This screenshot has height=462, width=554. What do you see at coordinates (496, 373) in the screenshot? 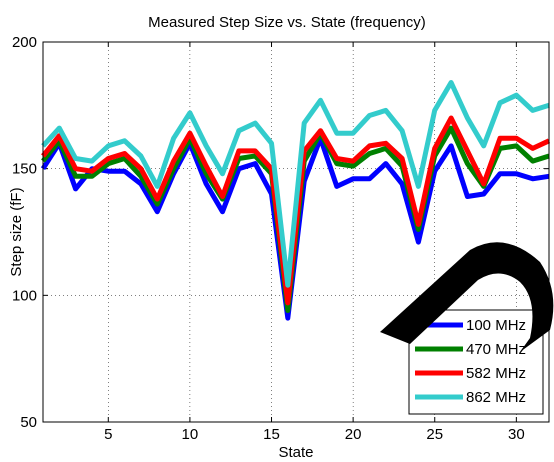
I see `legend-label: 582 MHz` at bounding box center [496, 373].